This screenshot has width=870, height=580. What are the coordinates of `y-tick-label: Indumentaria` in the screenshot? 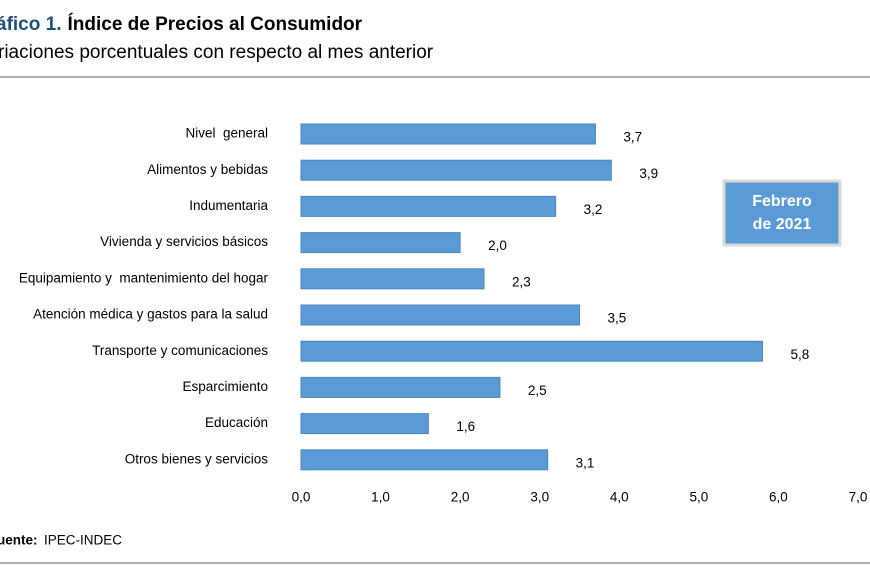 It's located at (228, 205).